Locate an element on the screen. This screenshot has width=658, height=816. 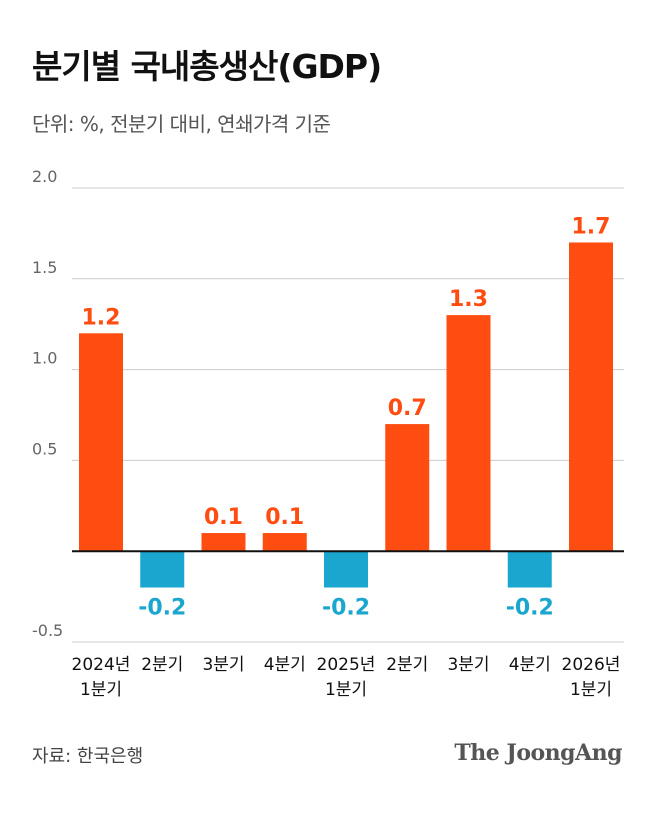
chart-title: 분기별 국내총생산(GDP) is located at coordinates (207, 66).